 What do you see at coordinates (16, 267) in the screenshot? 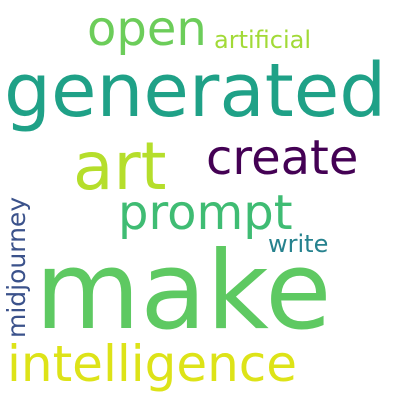
I see `word-midjourney: midjourney` at bounding box center [16, 267].